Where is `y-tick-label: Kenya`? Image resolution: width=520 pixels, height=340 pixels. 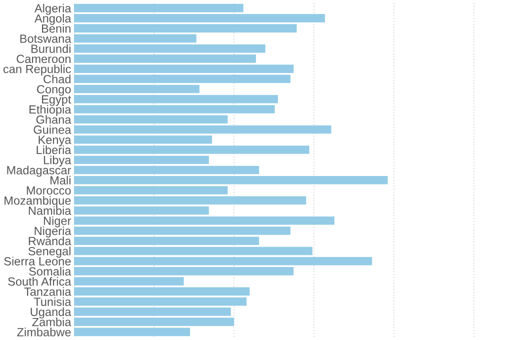
y-tick-label: Kenya is located at coordinates (55, 141).